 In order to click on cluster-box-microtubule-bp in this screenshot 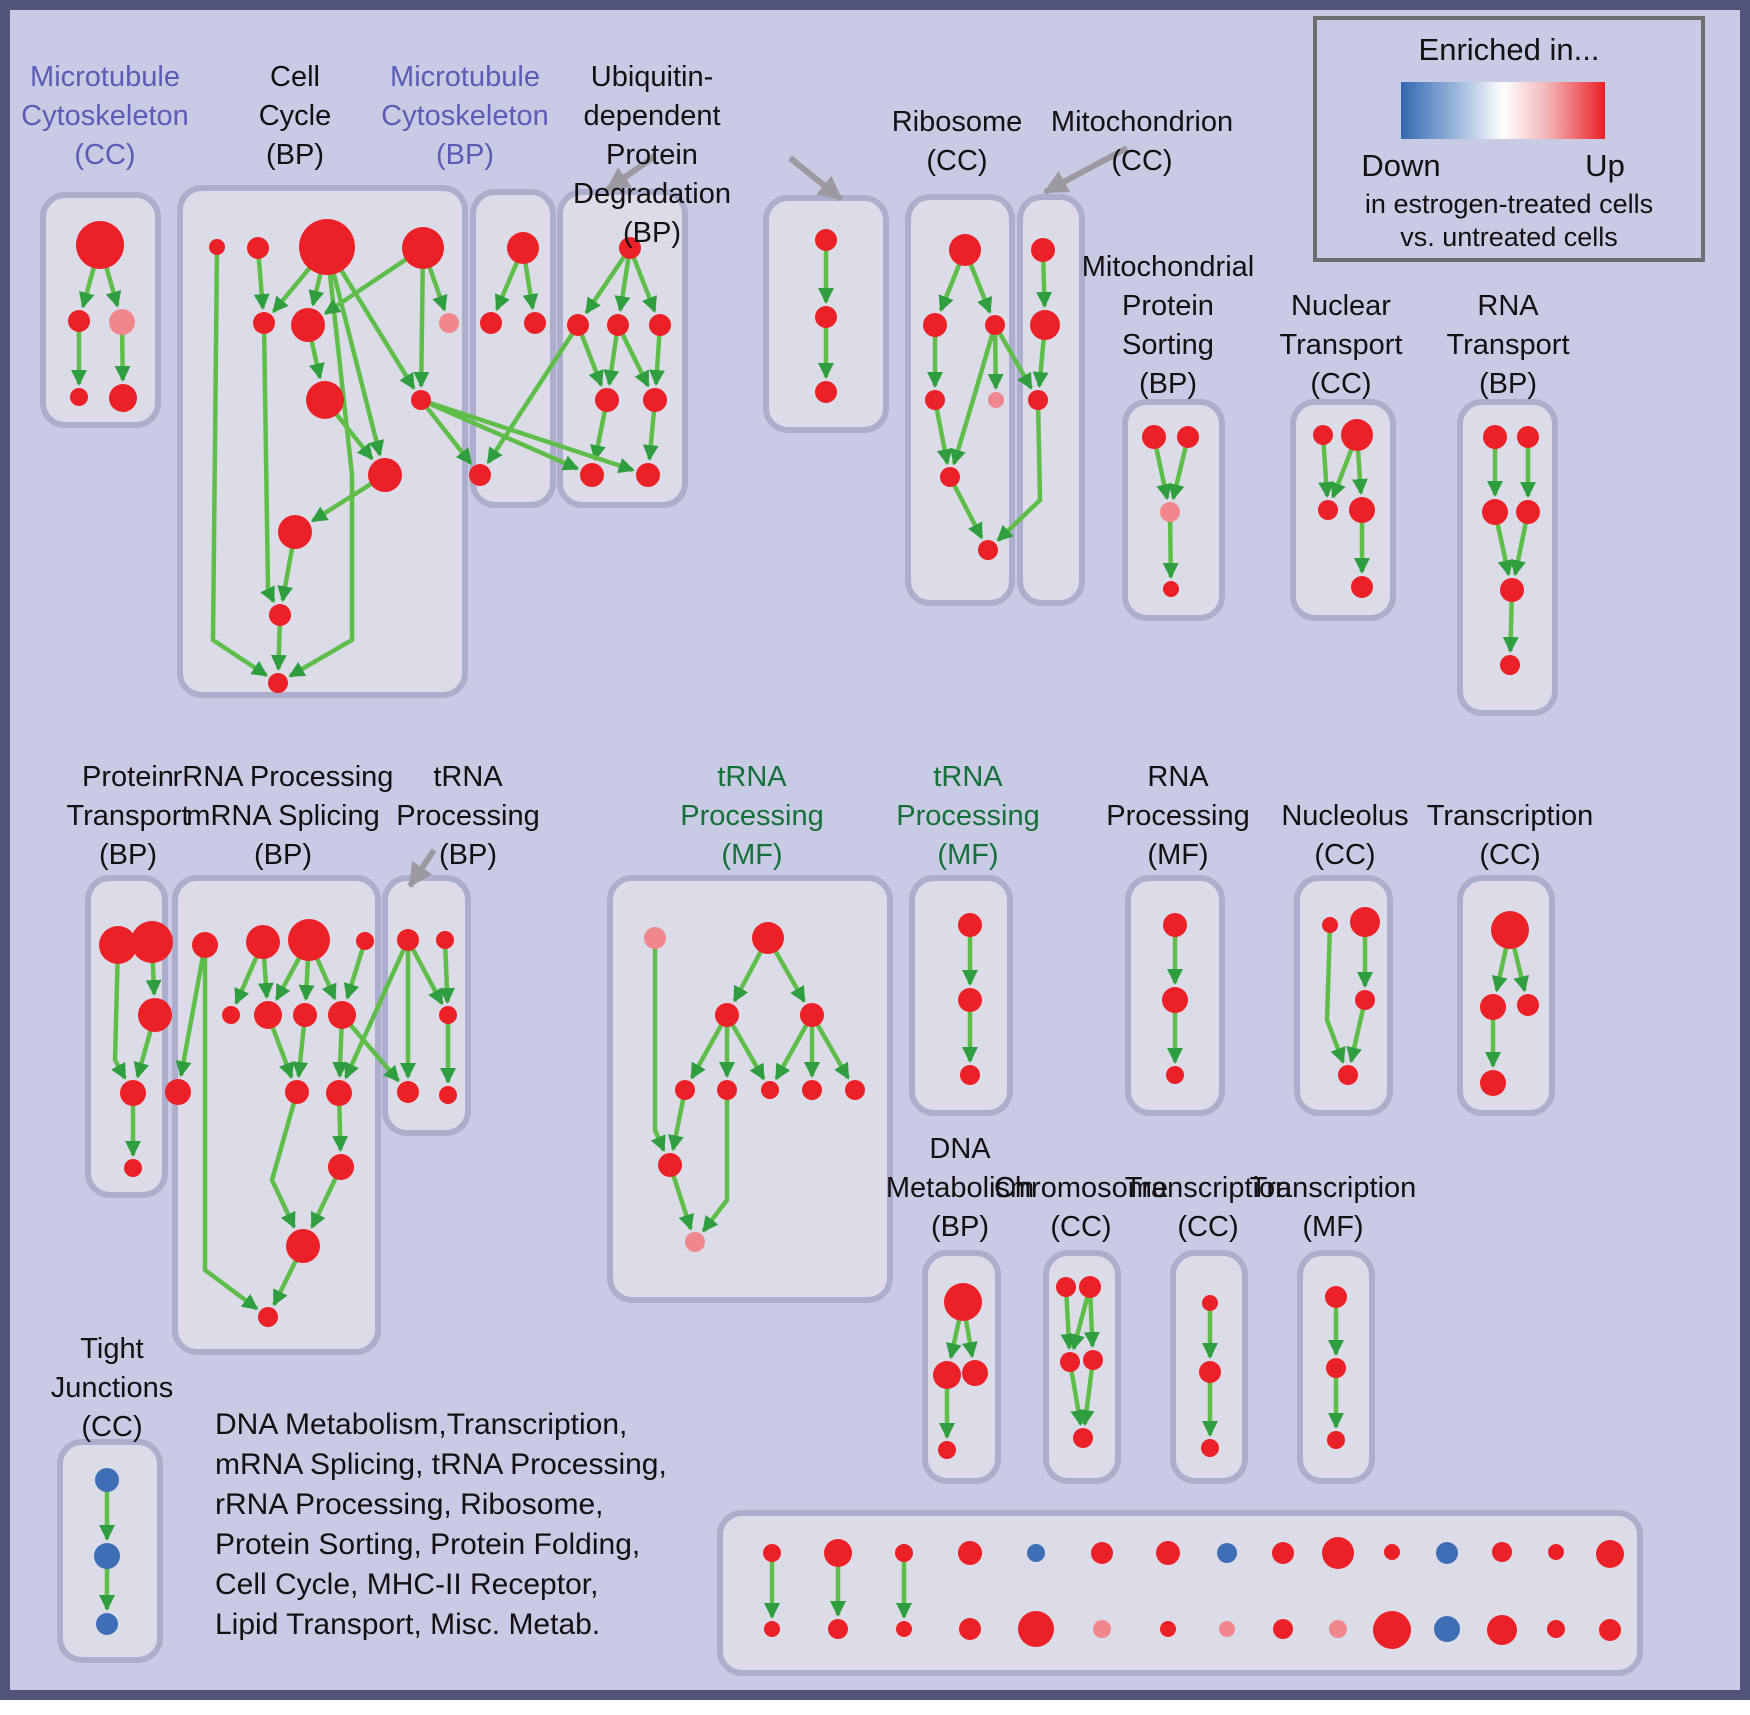, I will do `click(513, 348)`.